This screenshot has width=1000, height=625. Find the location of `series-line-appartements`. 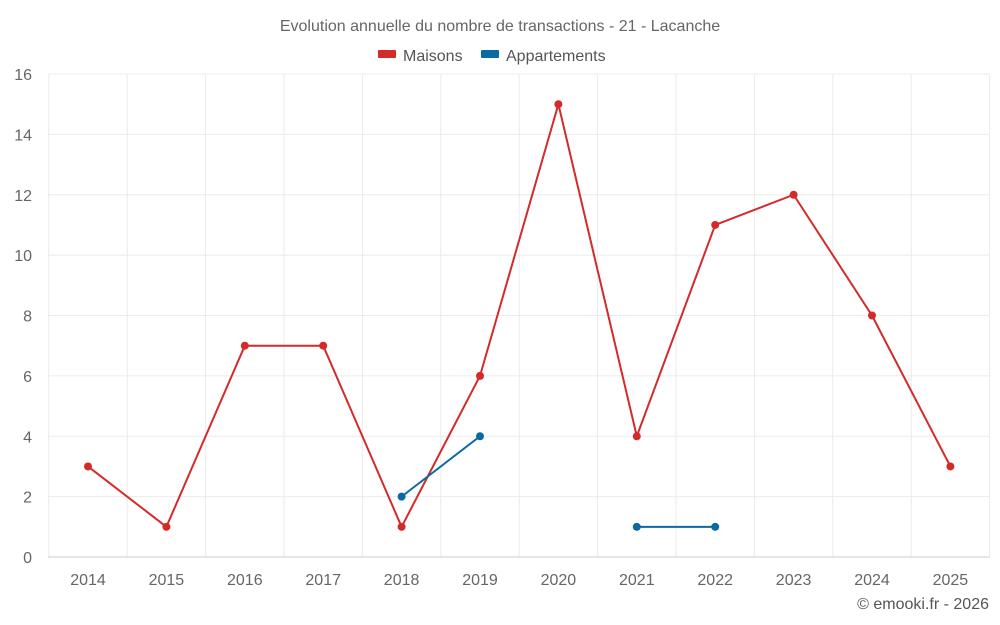

series-line-appartements is located at coordinates (440, 466).